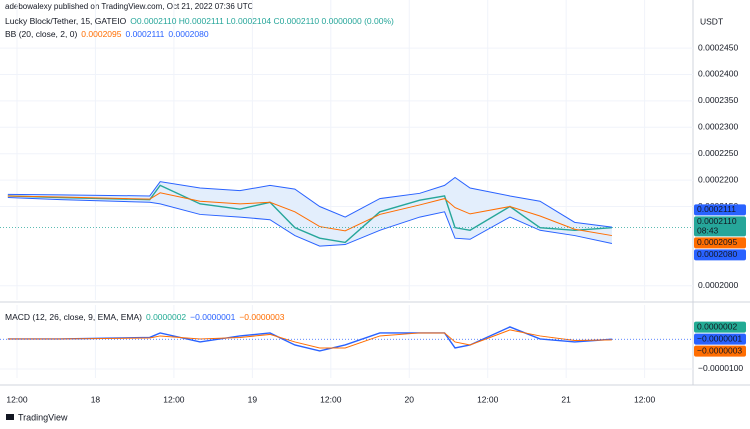 This screenshot has width=750, height=429. I want to click on price-badge-label: 0.0002080, so click(717, 254).